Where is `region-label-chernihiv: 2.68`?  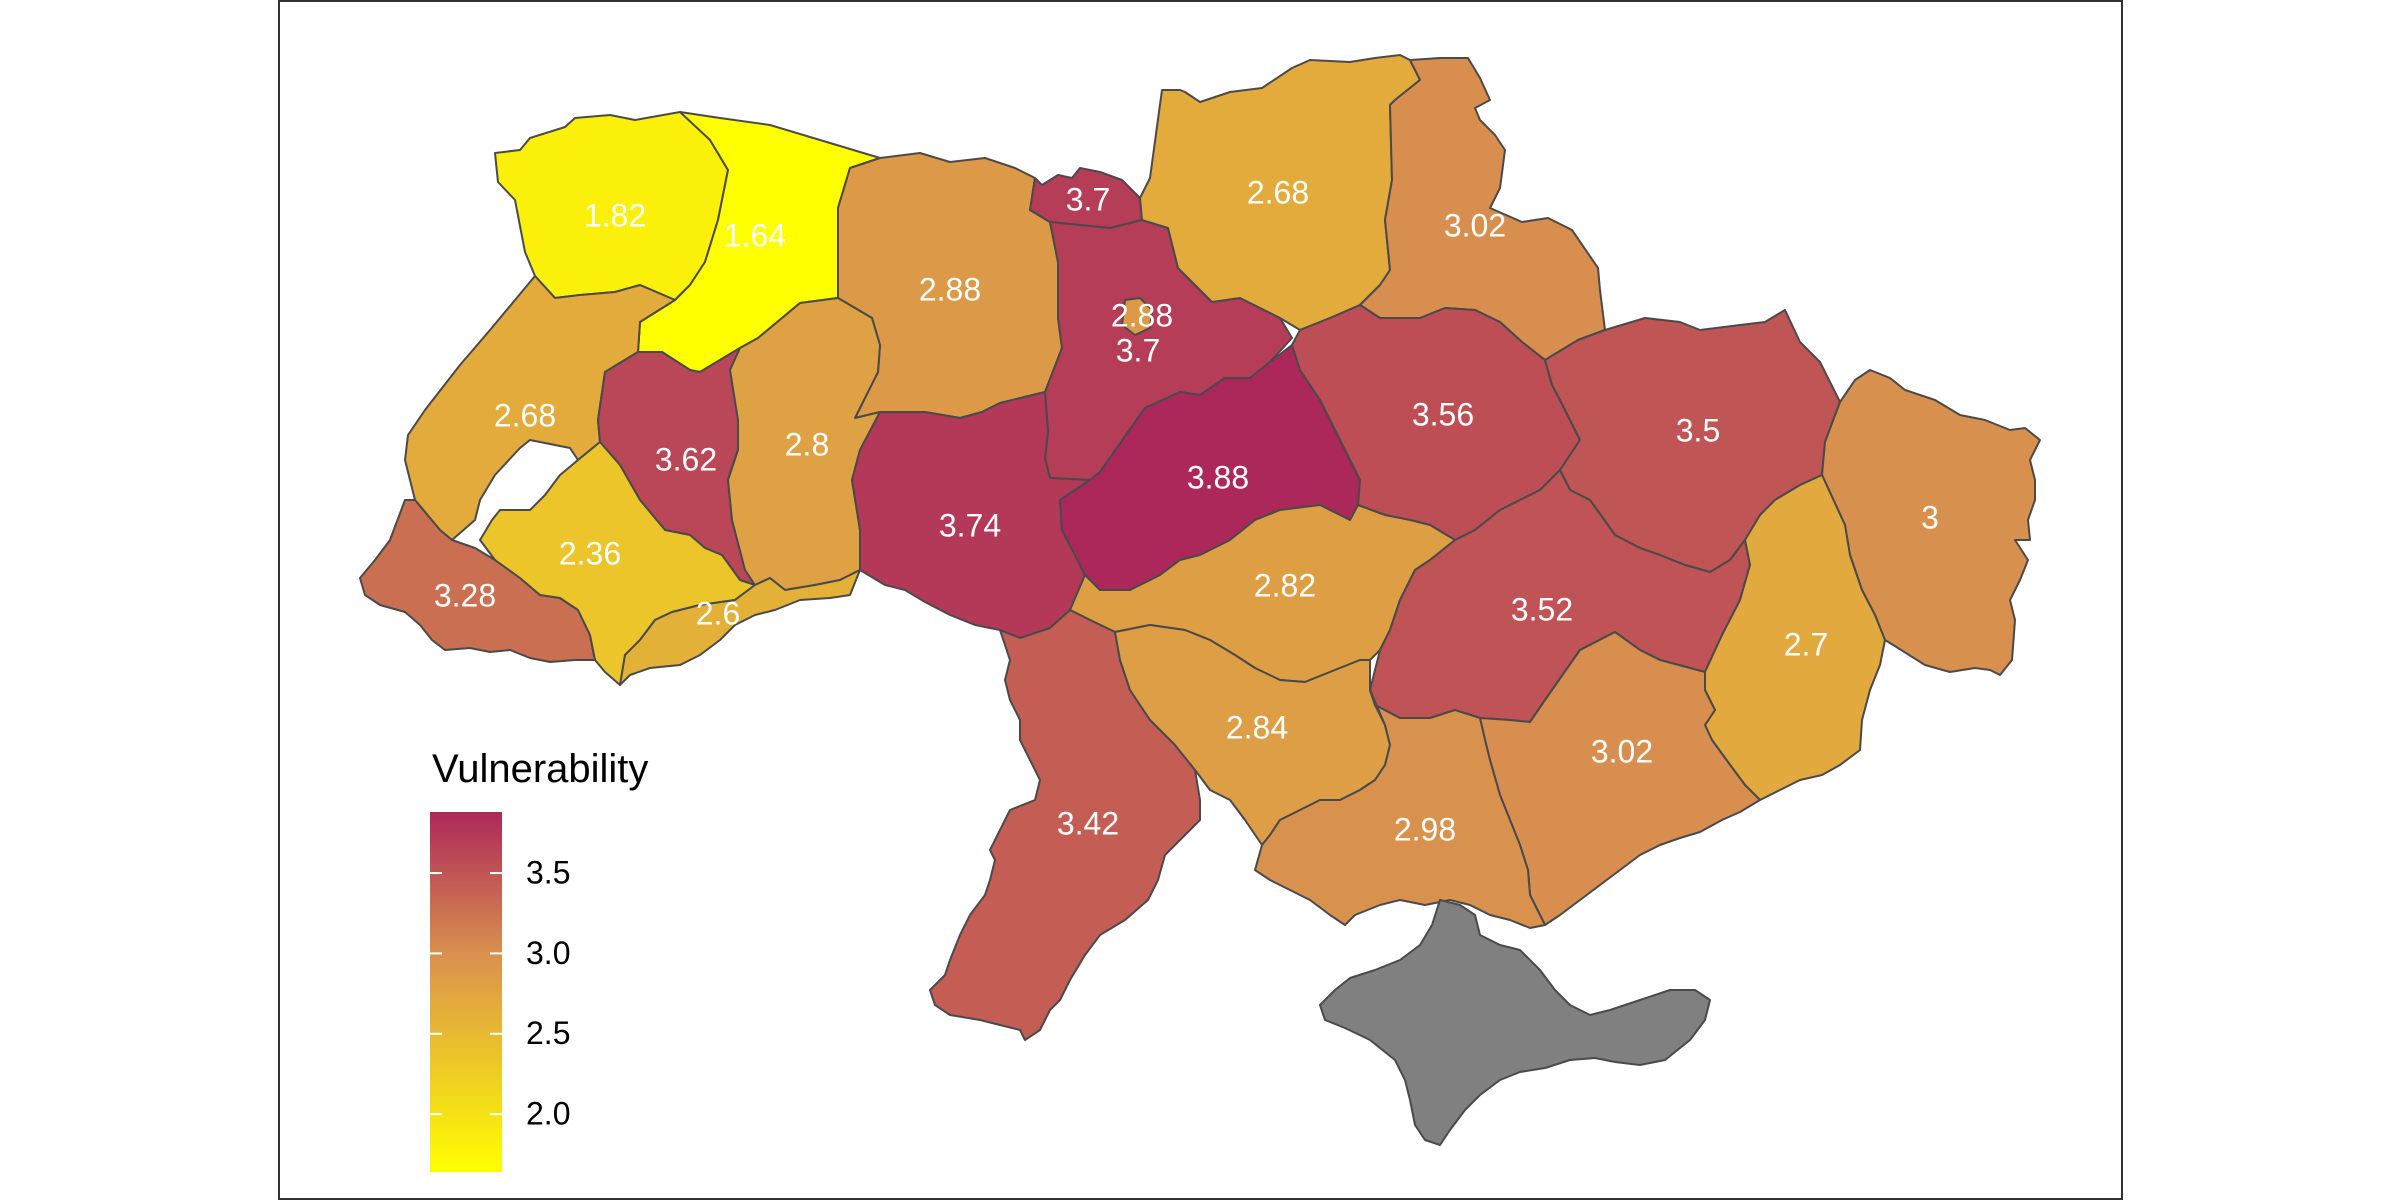 region-label-chernihiv: 2.68 is located at coordinates (1278, 192).